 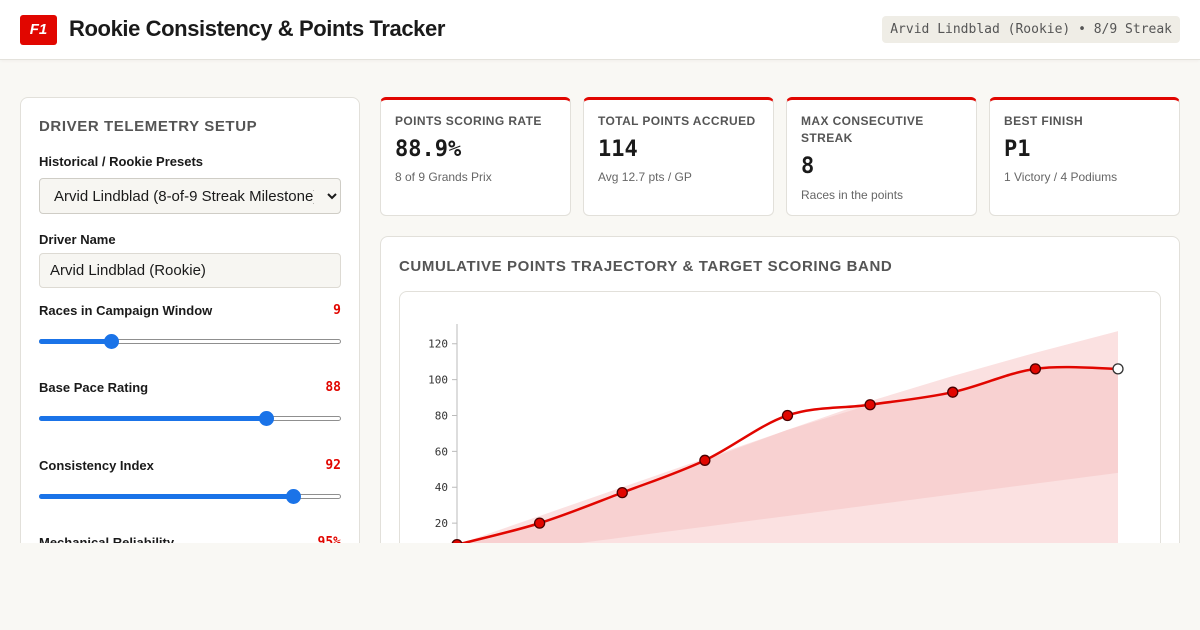 What do you see at coordinates (148, 126) in the screenshot?
I see `setup-panel-title: Driver Telemetry Setup` at bounding box center [148, 126].